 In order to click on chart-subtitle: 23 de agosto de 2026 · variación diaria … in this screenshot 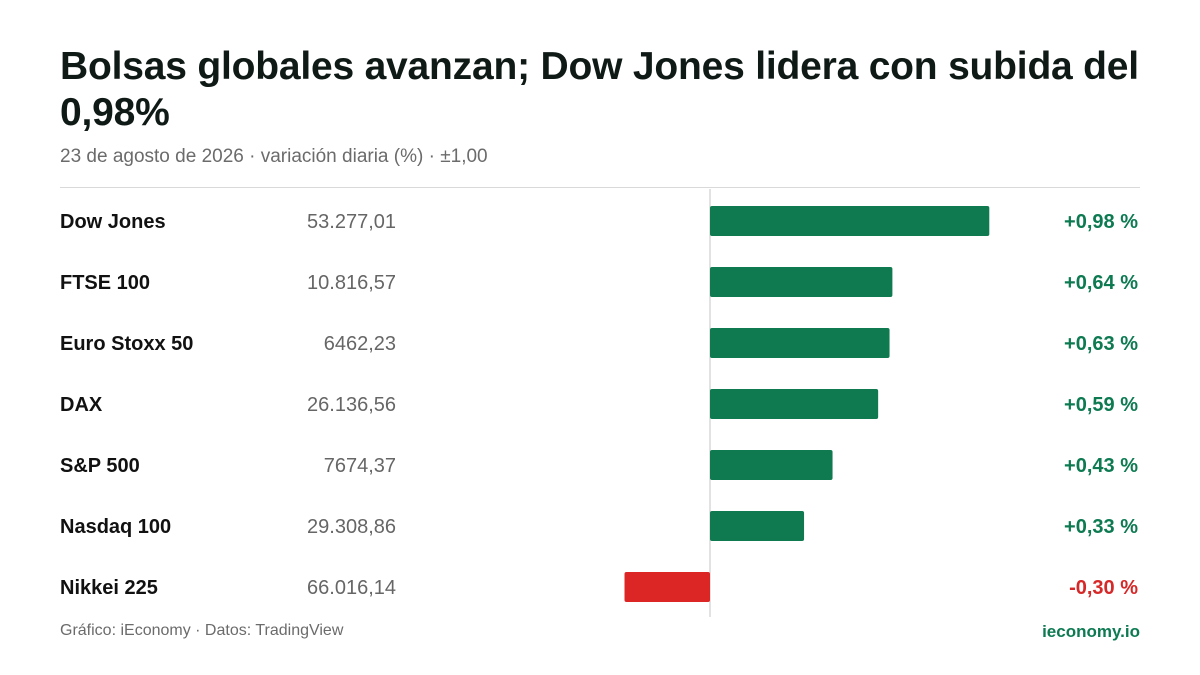, I will do `click(274, 156)`.